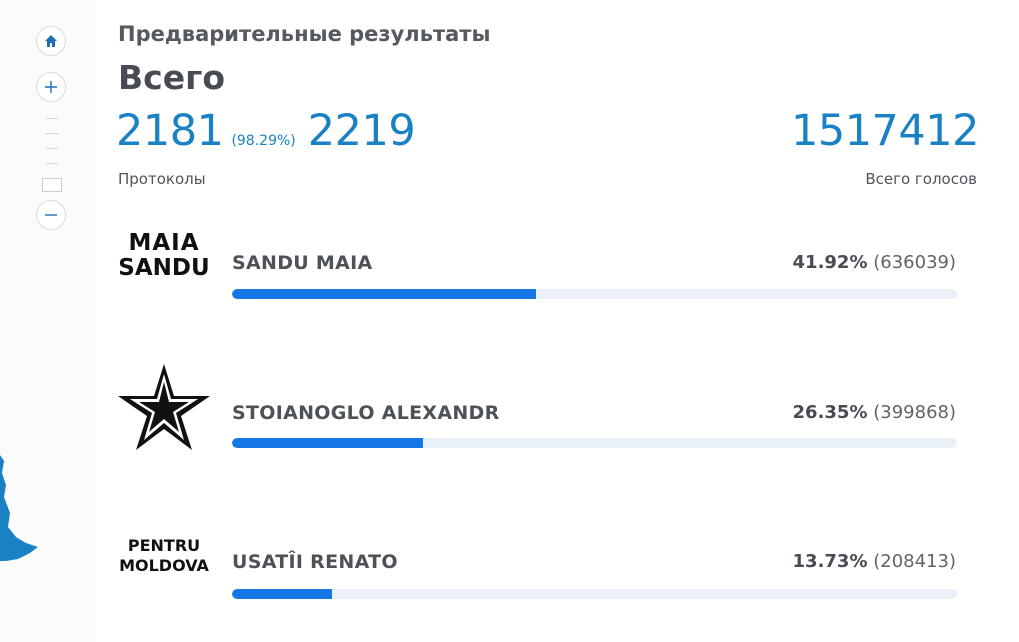  I want to click on map-area, so click(48, 321).